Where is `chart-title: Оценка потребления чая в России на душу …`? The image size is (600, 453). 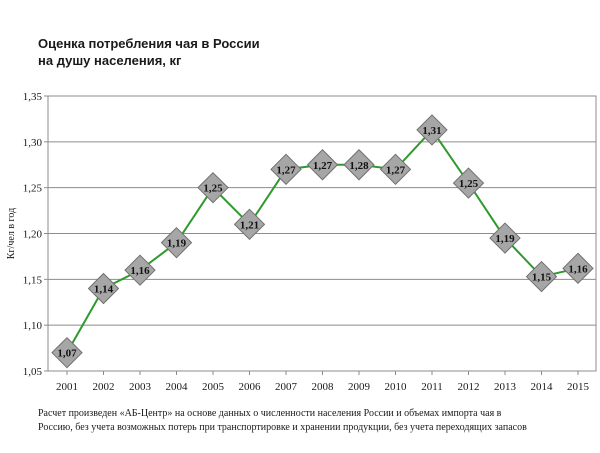
chart-title: Оценка потребления чая в России на душу … is located at coordinates (149, 52).